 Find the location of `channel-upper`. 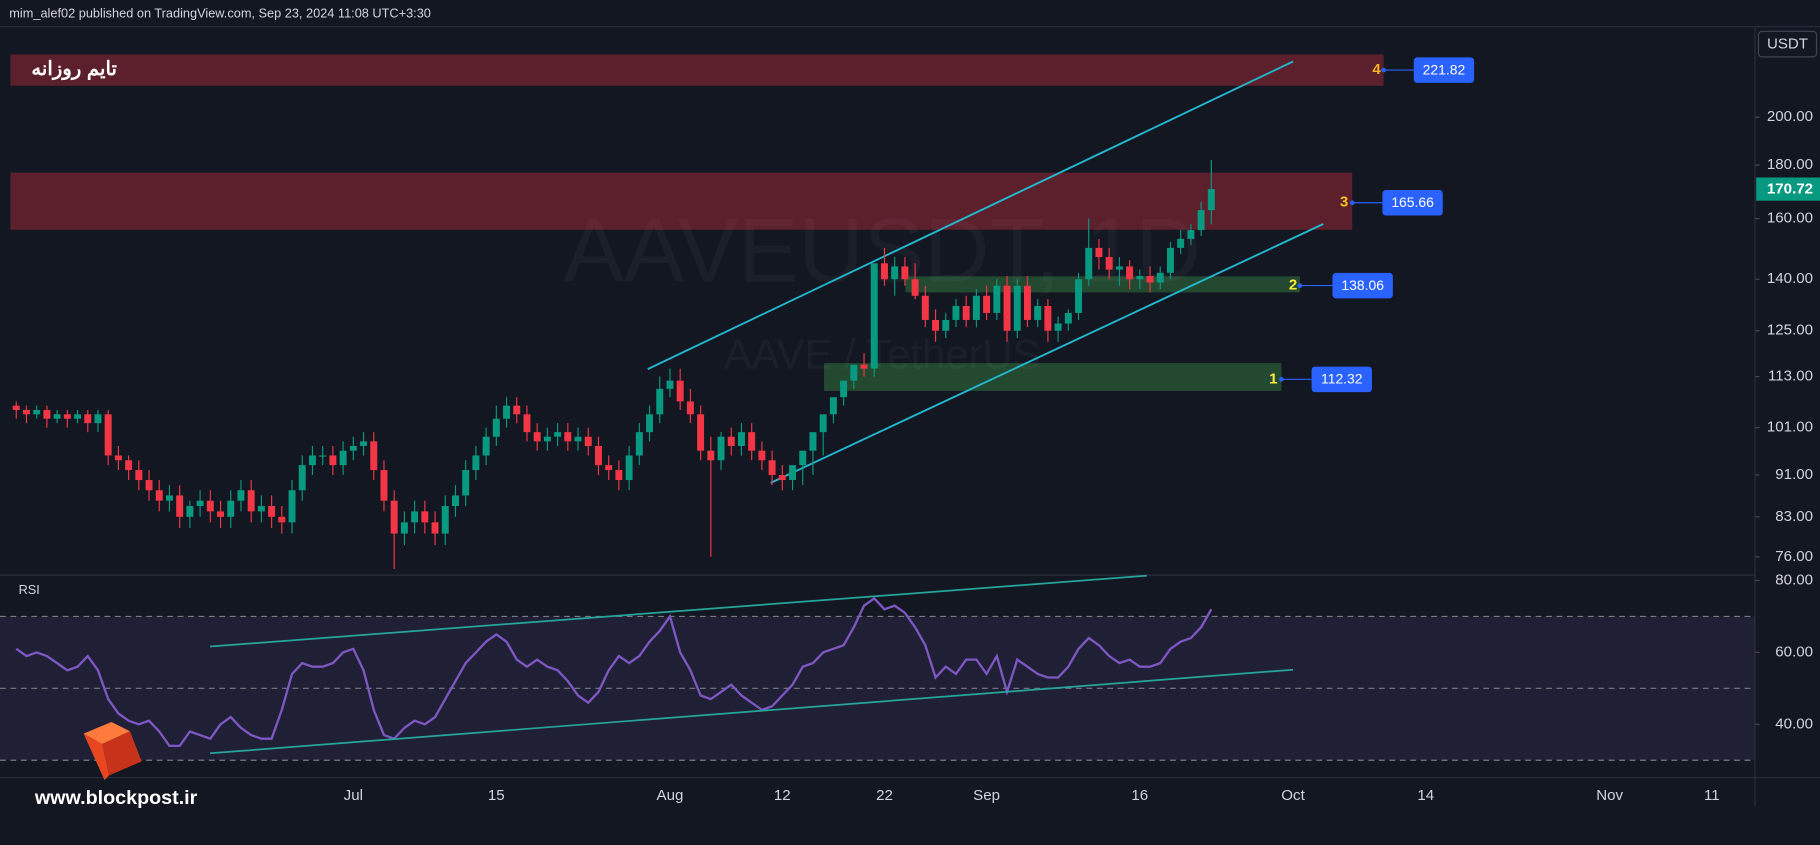

channel-upper is located at coordinates (970, 215).